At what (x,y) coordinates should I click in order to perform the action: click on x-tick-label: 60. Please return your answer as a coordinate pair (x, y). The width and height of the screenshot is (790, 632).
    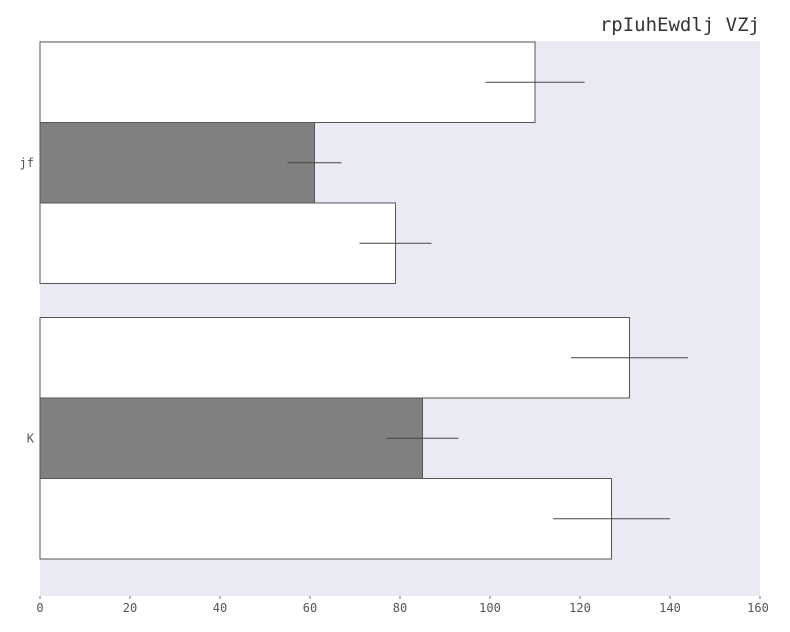
    Looking at the image, I should click on (310, 608).